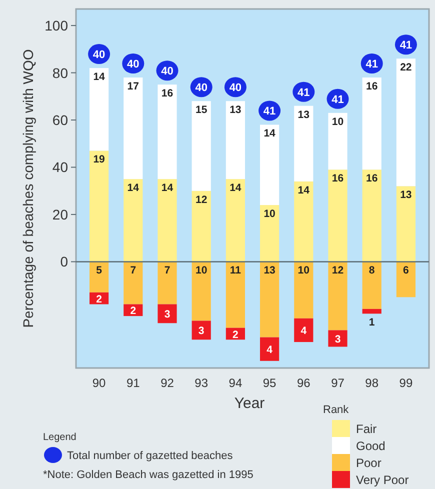  I want to click on annotation: 6, so click(406, 270).